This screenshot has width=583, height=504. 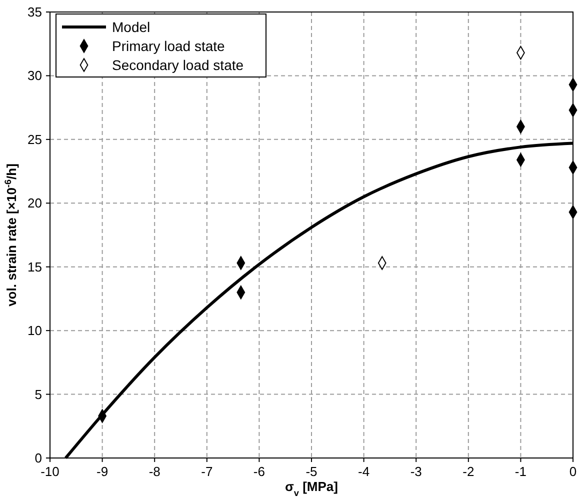 What do you see at coordinates (169, 46) in the screenshot?
I see `legend-label: Primary load state` at bounding box center [169, 46].